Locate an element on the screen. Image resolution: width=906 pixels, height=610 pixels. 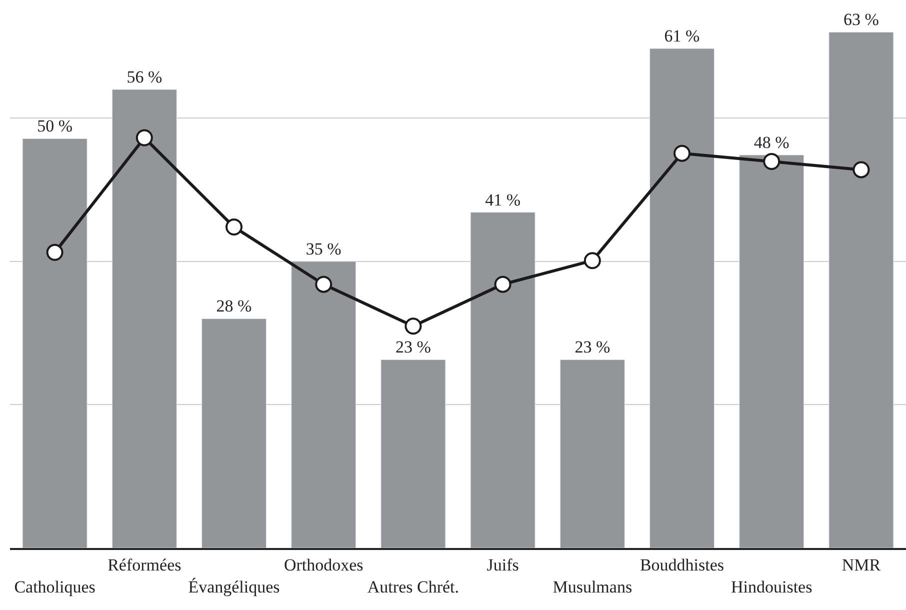
data-label: 48 % is located at coordinates (772, 142).